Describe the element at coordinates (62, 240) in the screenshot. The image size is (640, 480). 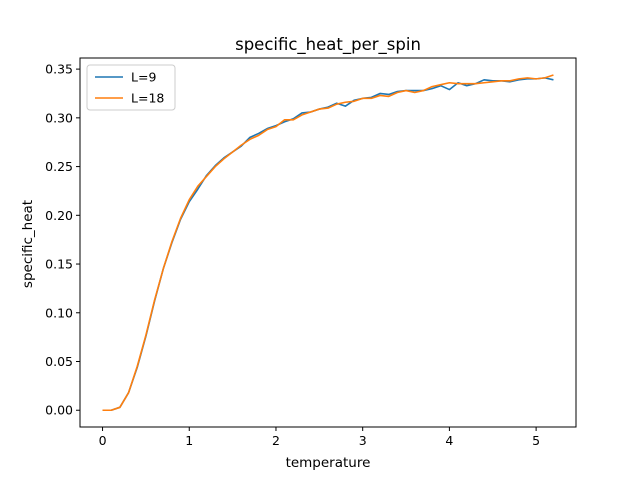
I see `y-axis: 0.00 0.05 0.10 0.15 0.20 0.25 0.30 0.35` at that location.